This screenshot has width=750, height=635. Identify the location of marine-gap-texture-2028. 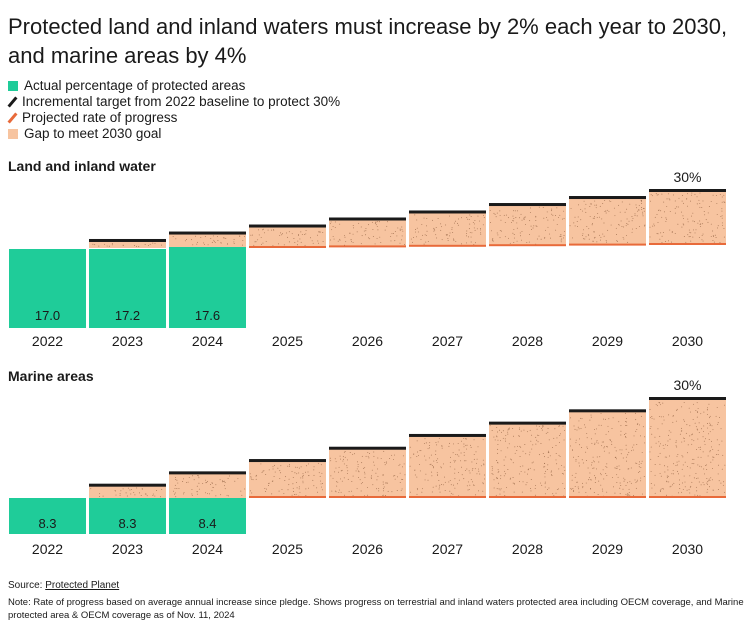
(527, 461).